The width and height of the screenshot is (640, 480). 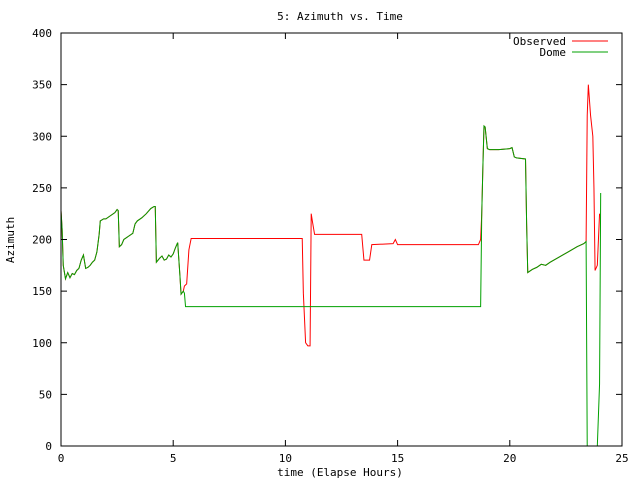 What do you see at coordinates (42, 136) in the screenshot?
I see `y-tick-label: 300` at bounding box center [42, 136].